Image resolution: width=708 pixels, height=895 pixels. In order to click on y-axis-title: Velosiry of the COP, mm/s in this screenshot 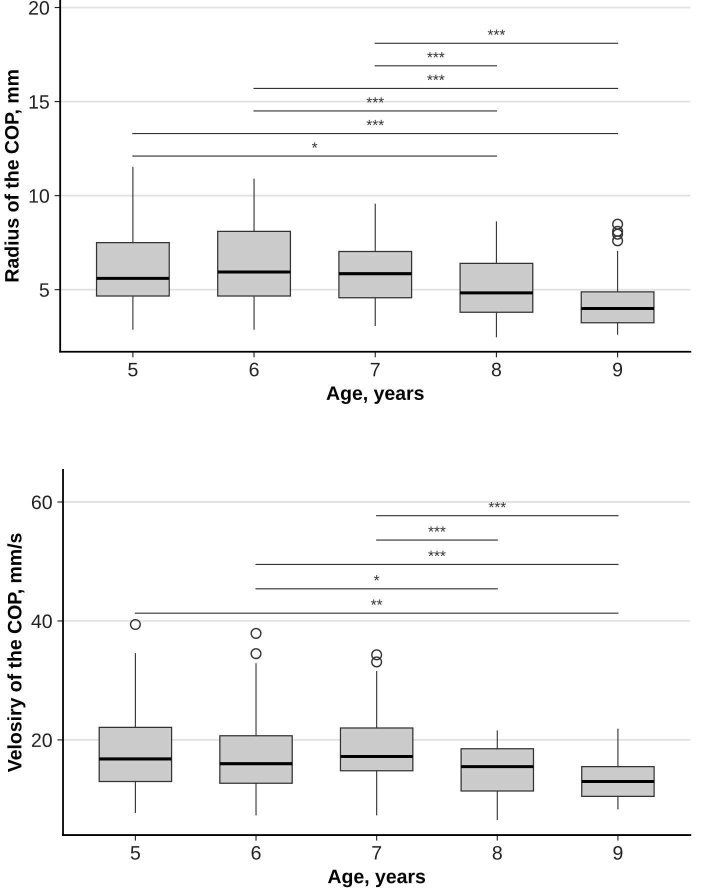, I will do `click(16, 652)`.